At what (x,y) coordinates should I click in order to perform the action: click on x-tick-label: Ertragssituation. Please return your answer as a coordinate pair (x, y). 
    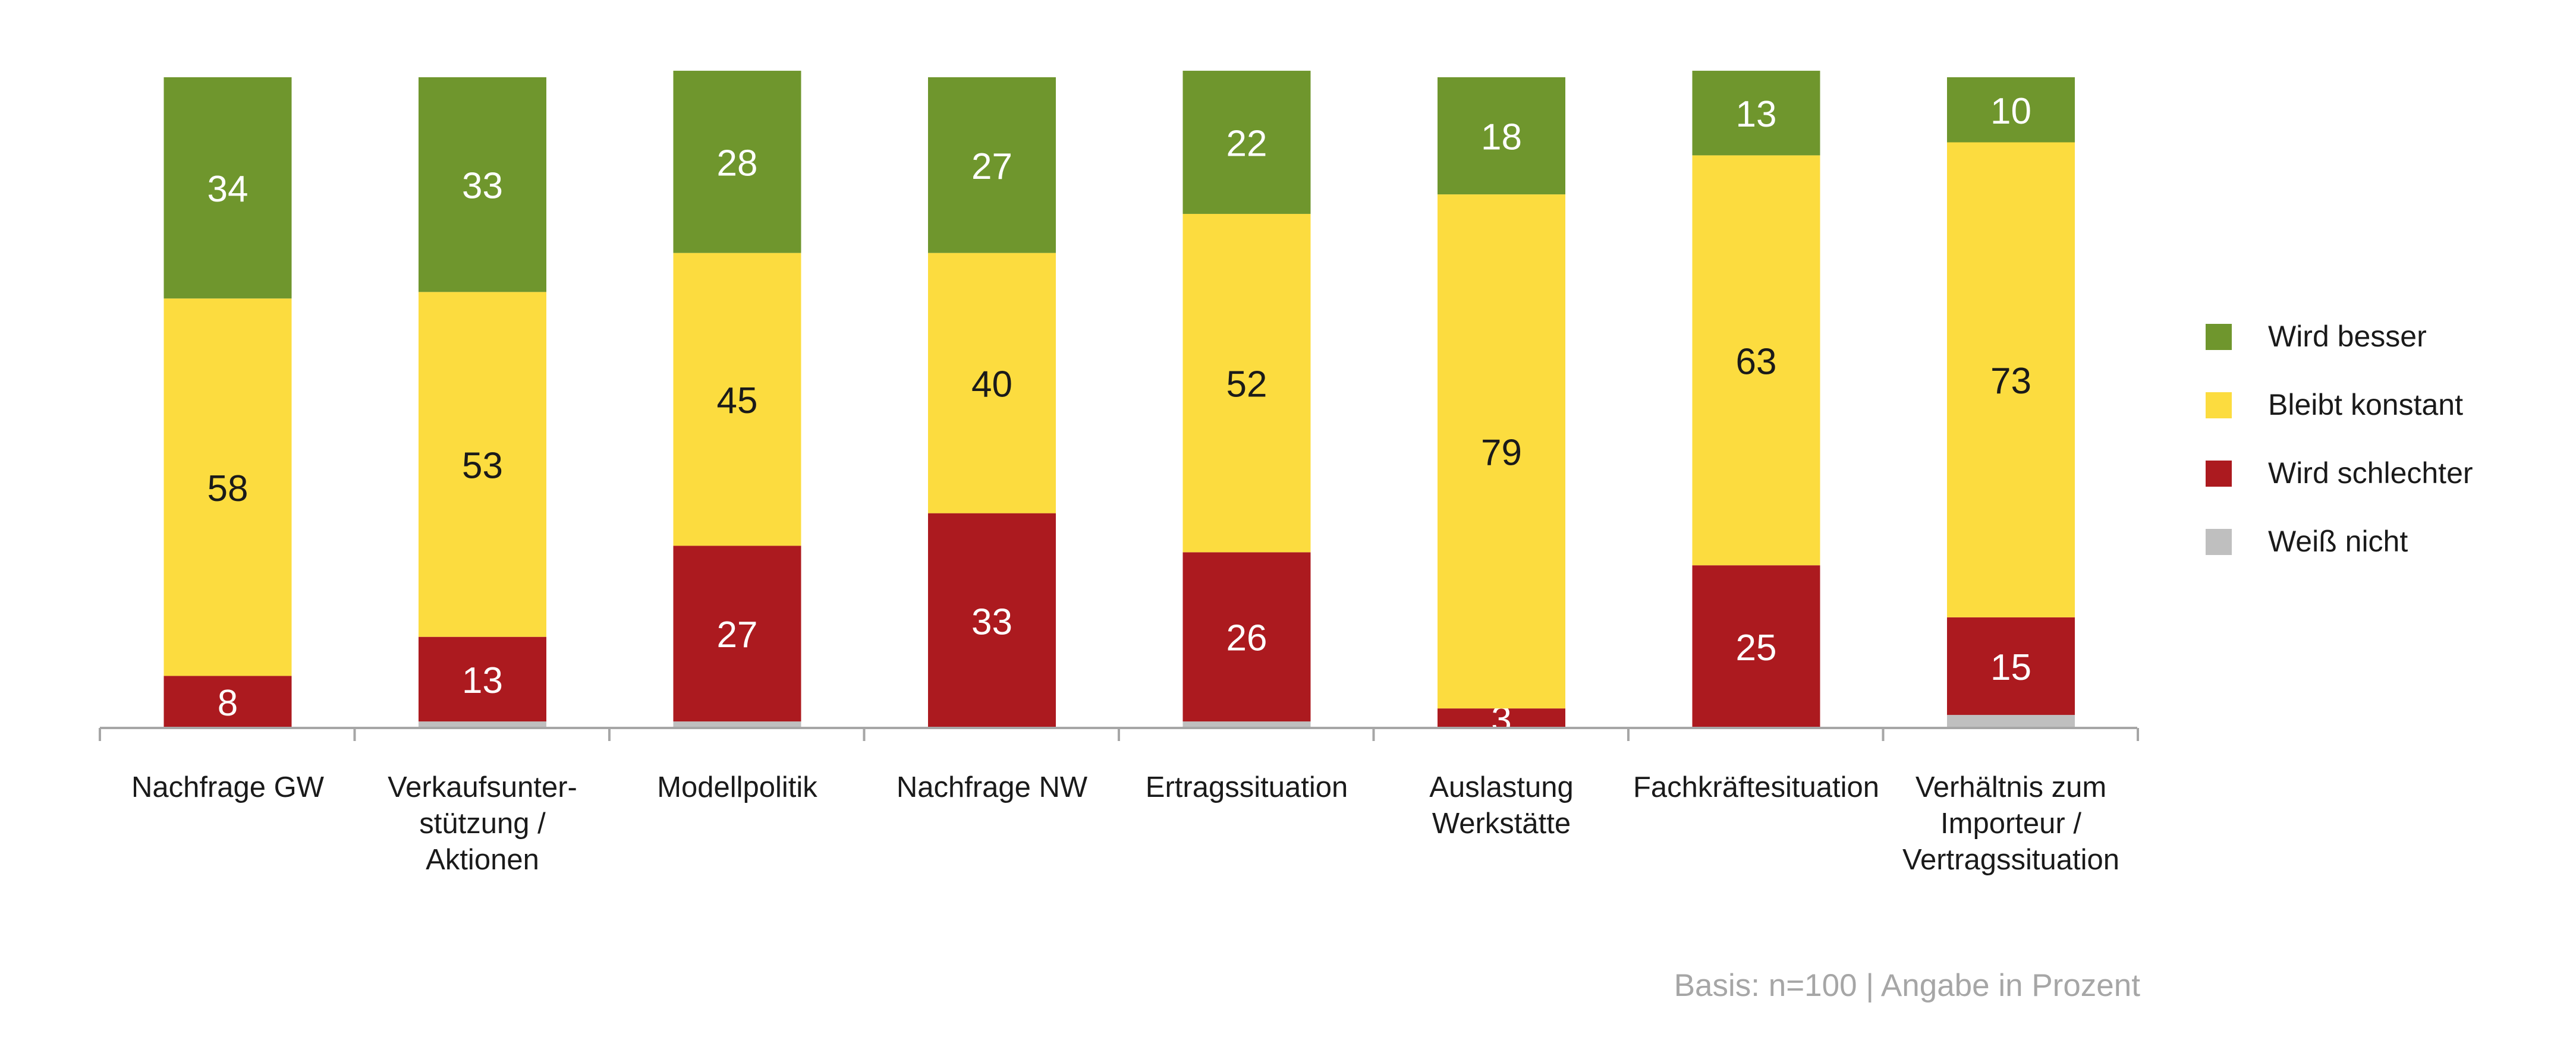
    Looking at the image, I should click on (1247, 787).